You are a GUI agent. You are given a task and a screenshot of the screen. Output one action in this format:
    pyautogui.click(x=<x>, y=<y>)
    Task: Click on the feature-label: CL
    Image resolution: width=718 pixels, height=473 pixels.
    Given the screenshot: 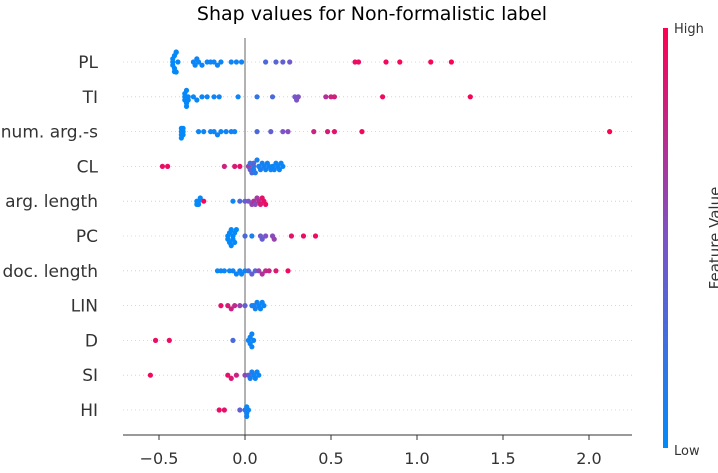 What is the action you would take?
    pyautogui.click(x=88, y=167)
    